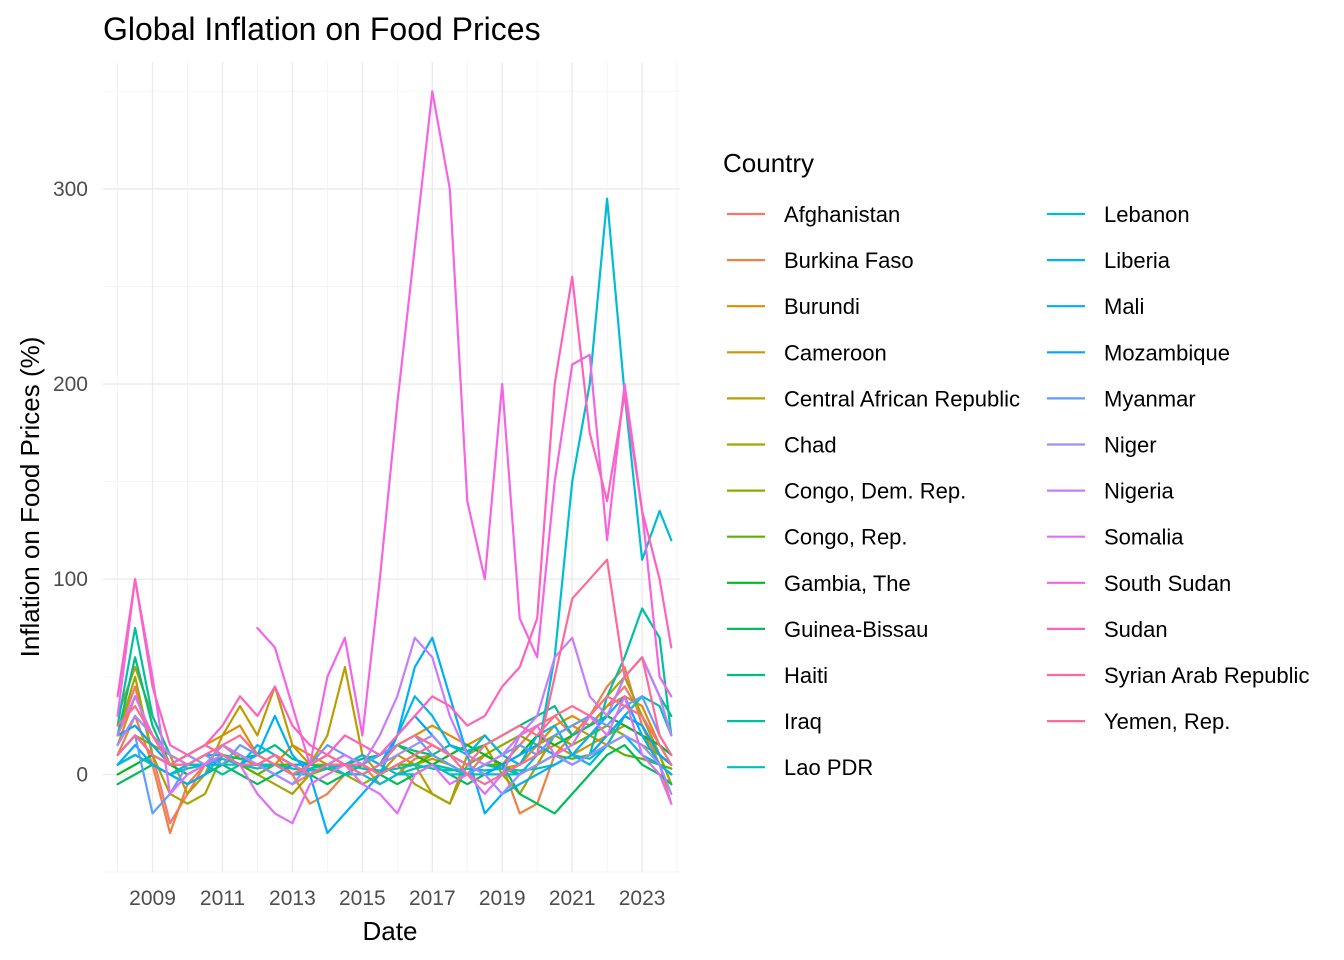  I want to click on x-tick-label: 2023, so click(642, 898).